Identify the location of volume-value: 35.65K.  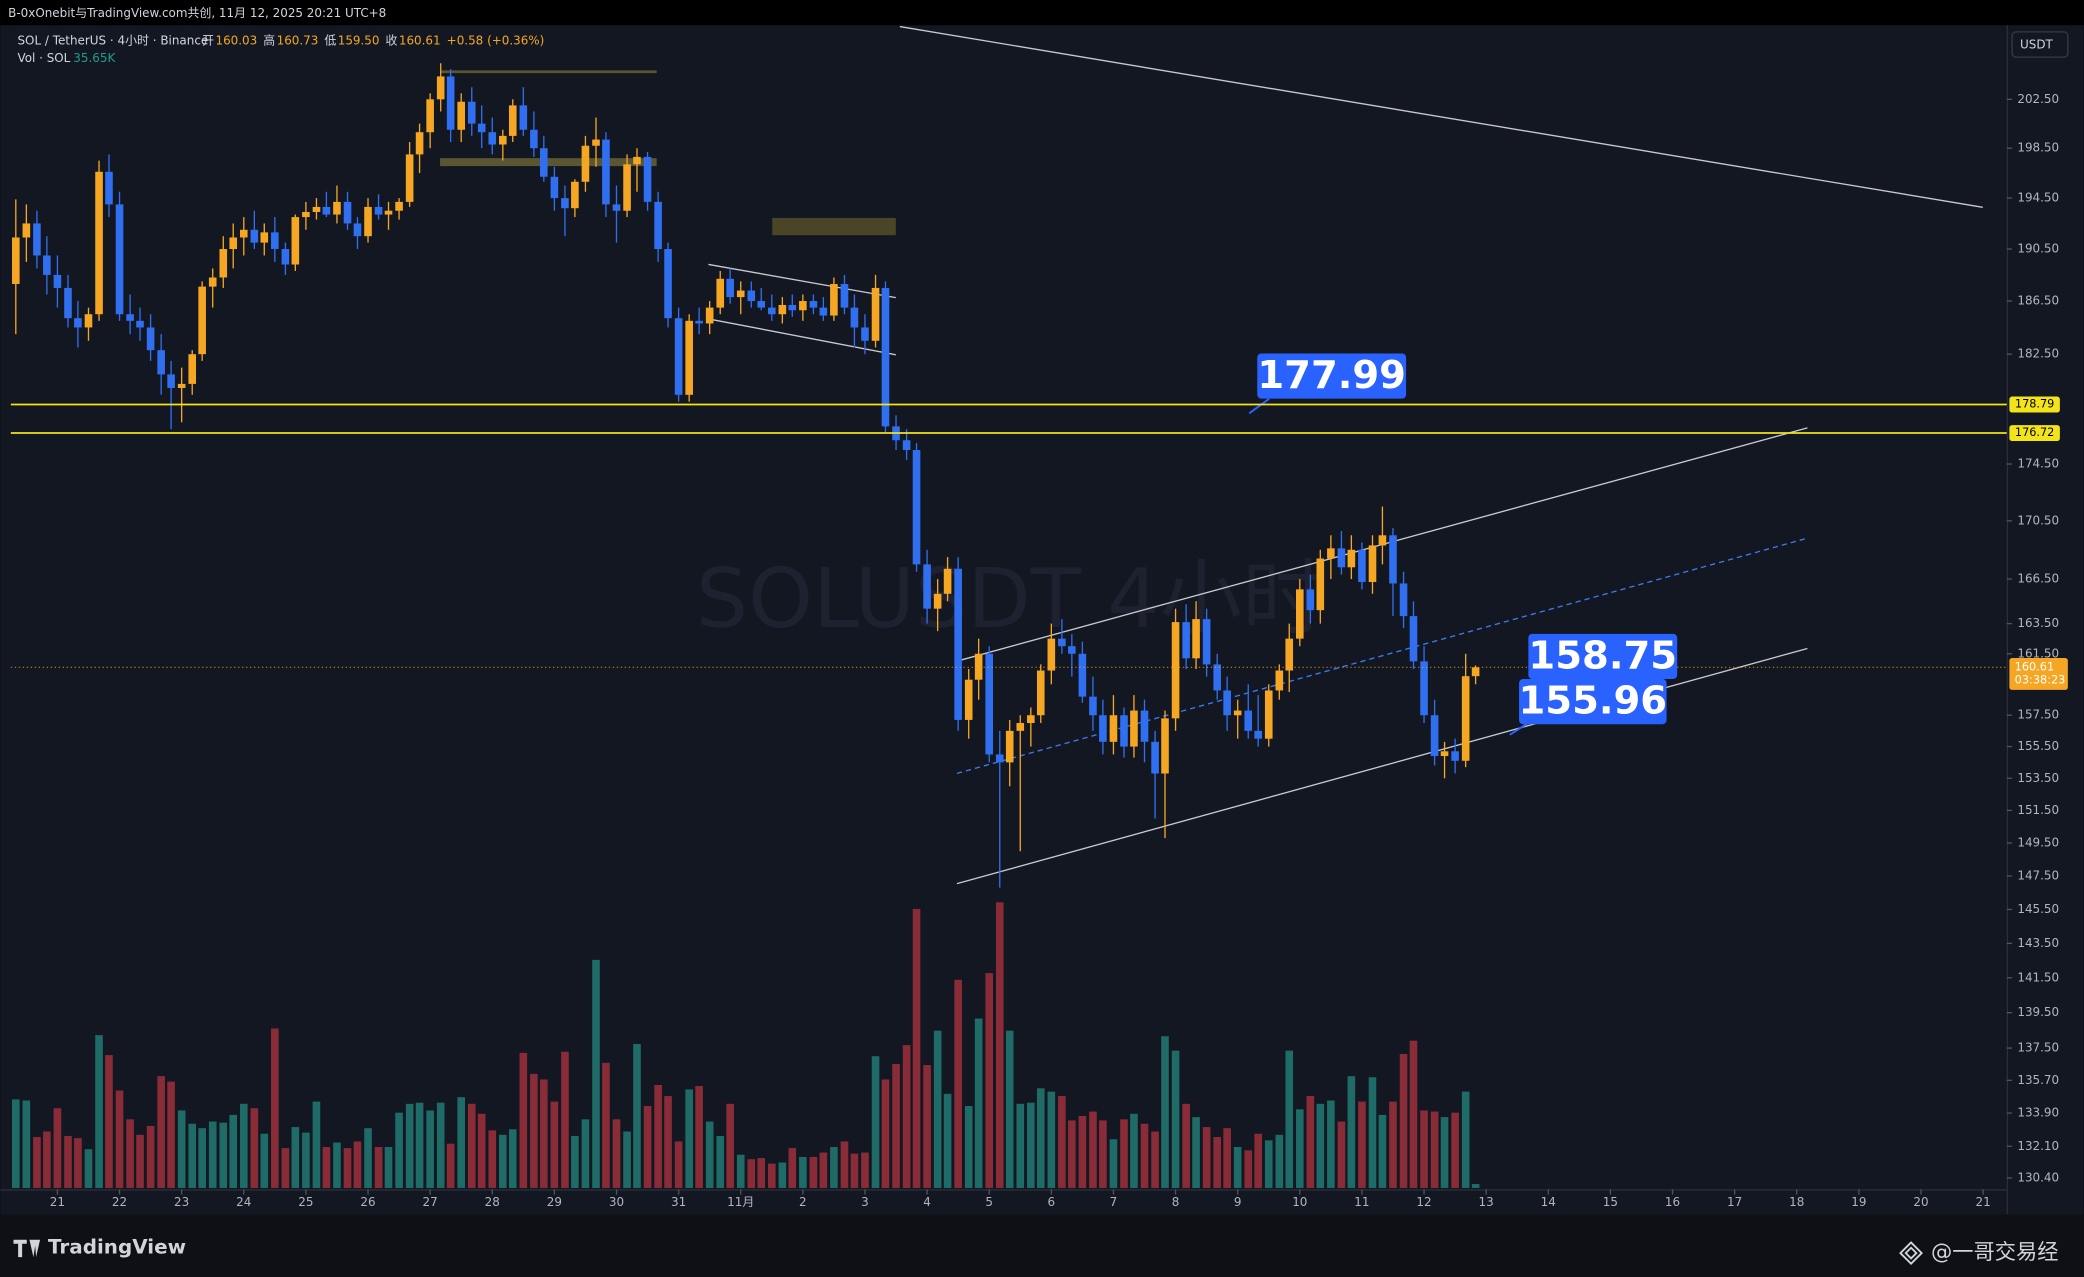
(94, 58).